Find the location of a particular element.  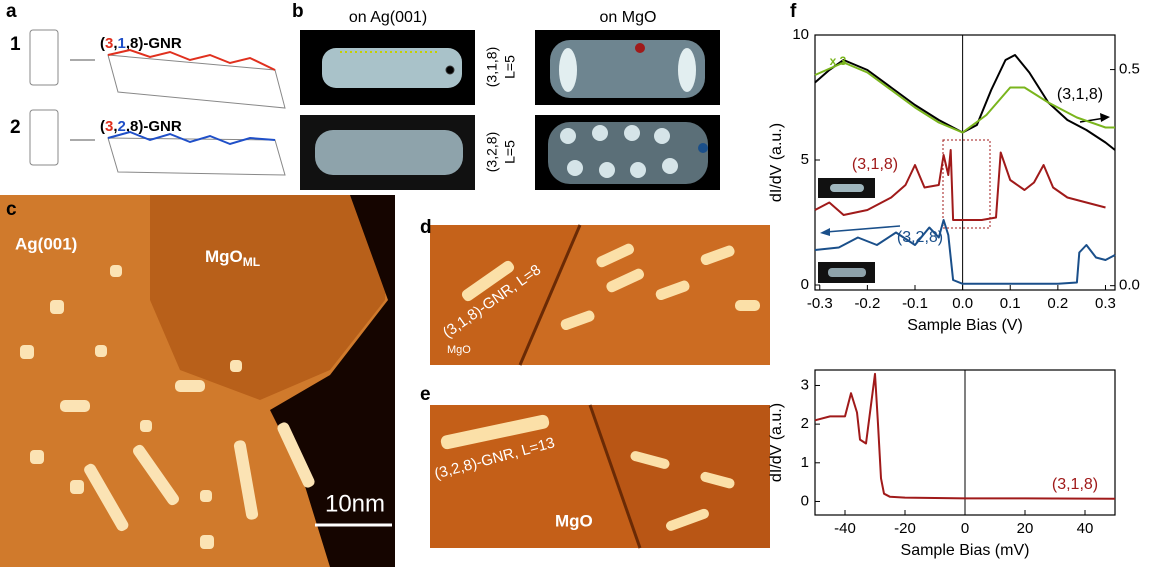

panel-e: e (3,2,8)-GNR, L=13 MgO is located at coordinates (595, 466).